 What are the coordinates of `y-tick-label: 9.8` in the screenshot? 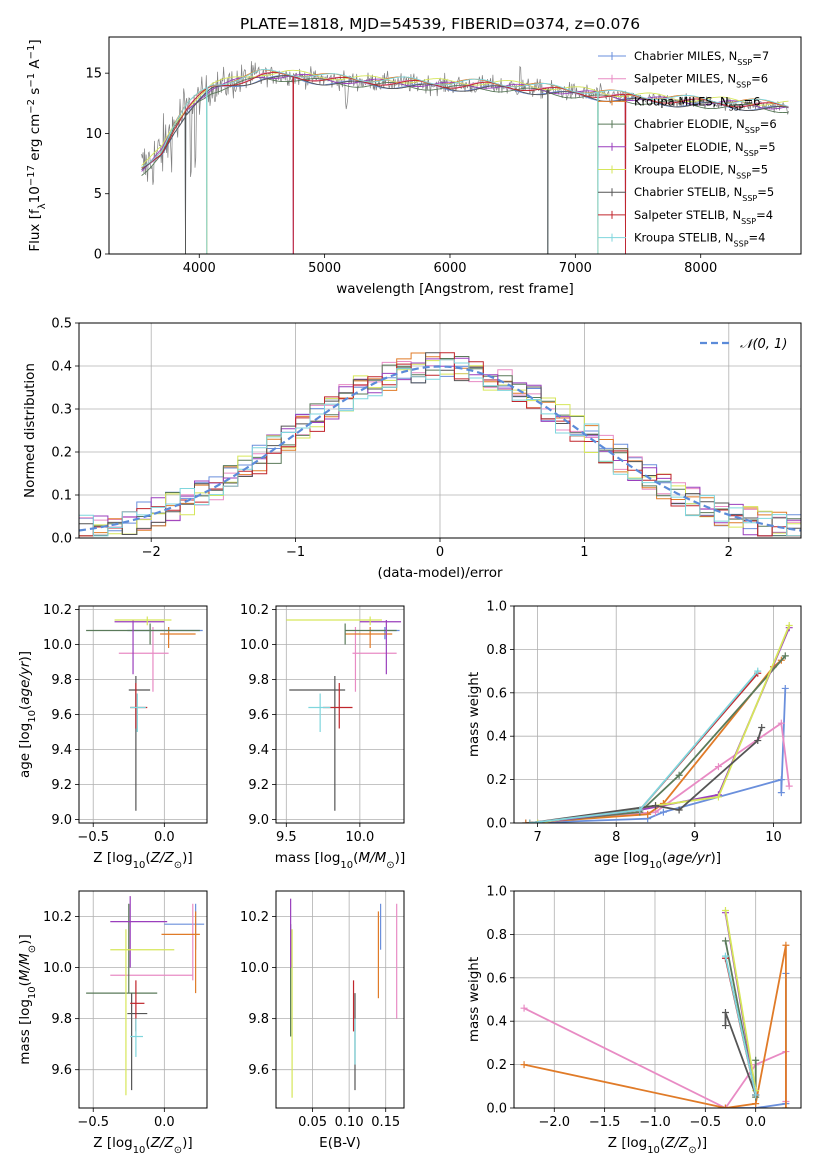 It's located at (258, 680).